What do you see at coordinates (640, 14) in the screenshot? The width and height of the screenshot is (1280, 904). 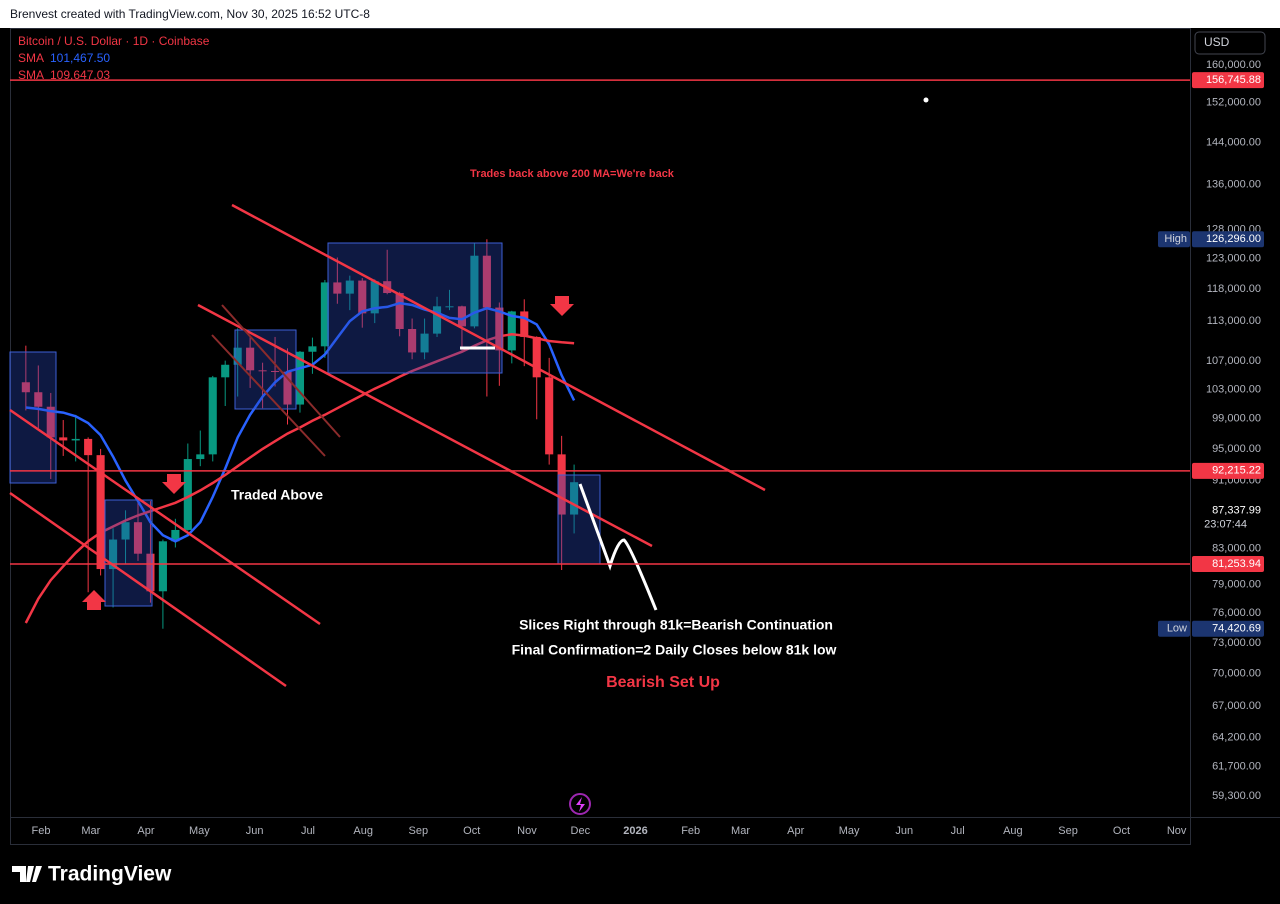 I see `header-bar` at bounding box center [640, 14].